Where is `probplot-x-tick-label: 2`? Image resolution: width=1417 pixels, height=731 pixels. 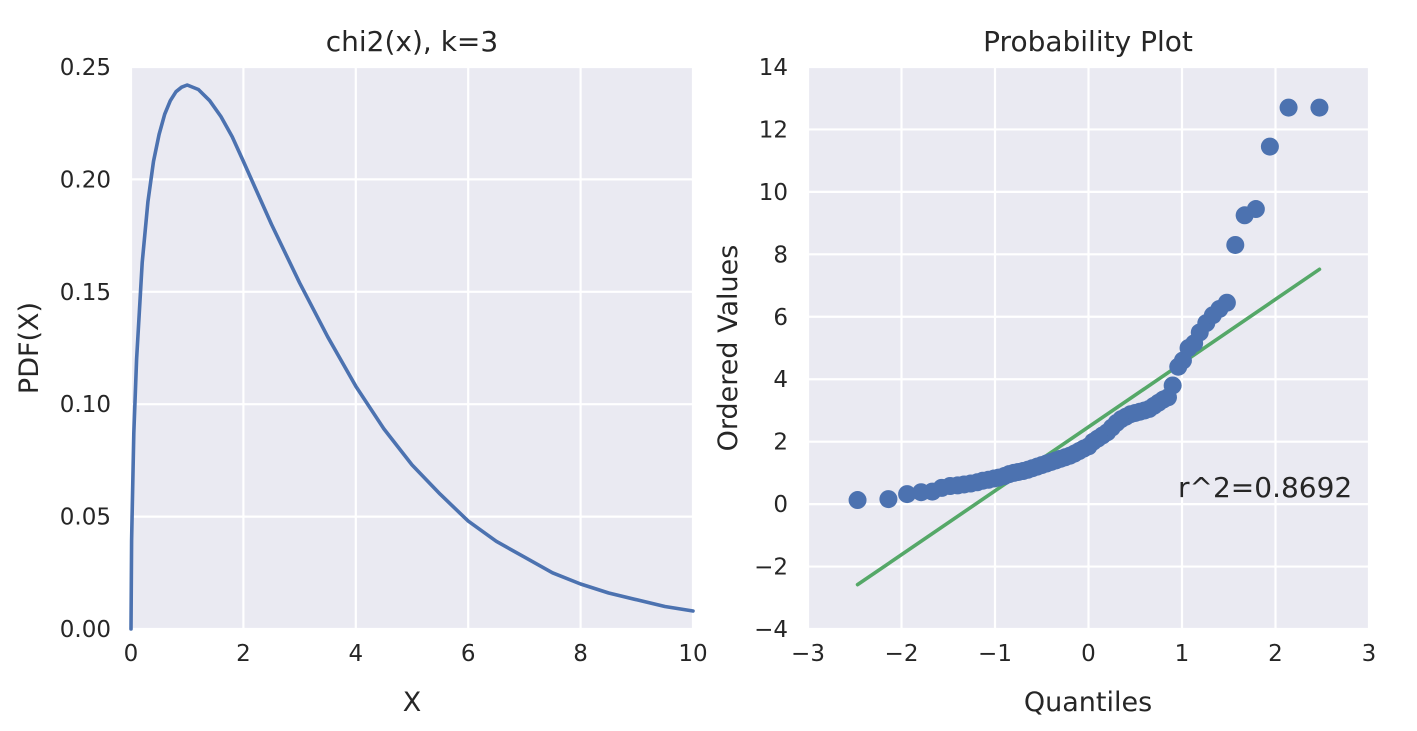 probplot-x-tick-label: 2 is located at coordinates (1275, 654).